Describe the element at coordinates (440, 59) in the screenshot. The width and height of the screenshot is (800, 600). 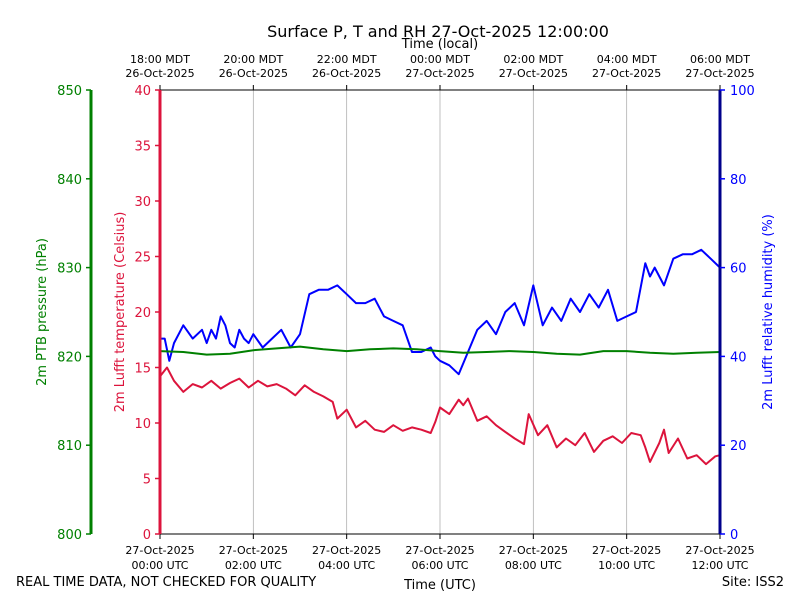
I see `x-top-tick-label-time: 00:00 MDT` at that location.